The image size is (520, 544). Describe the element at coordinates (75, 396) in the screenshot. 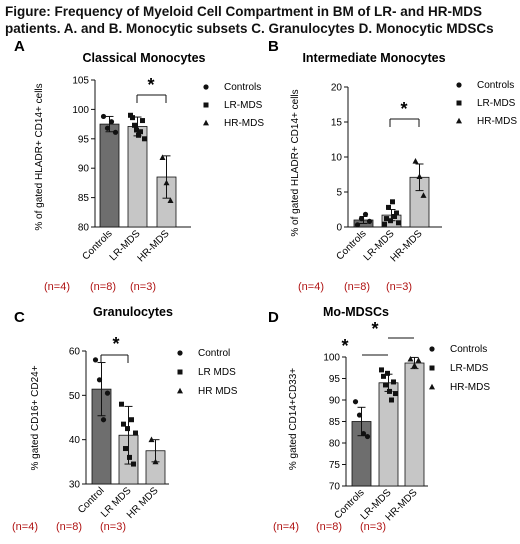

I see `y-tick-label: 50` at that location.